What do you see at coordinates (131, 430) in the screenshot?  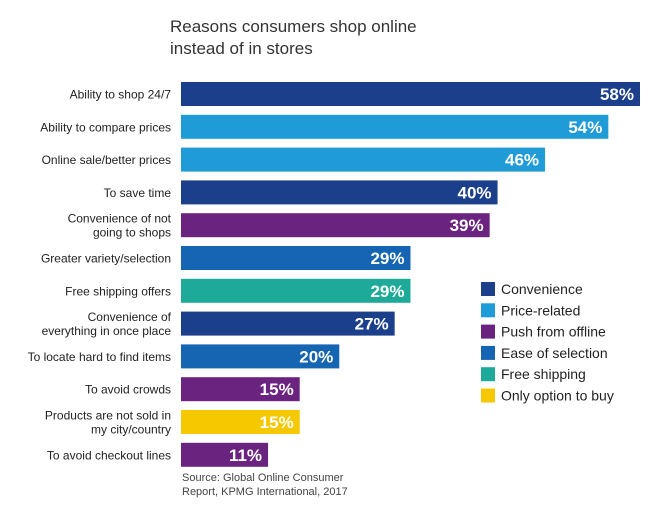 I see `category-label: my city/country` at bounding box center [131, 430].